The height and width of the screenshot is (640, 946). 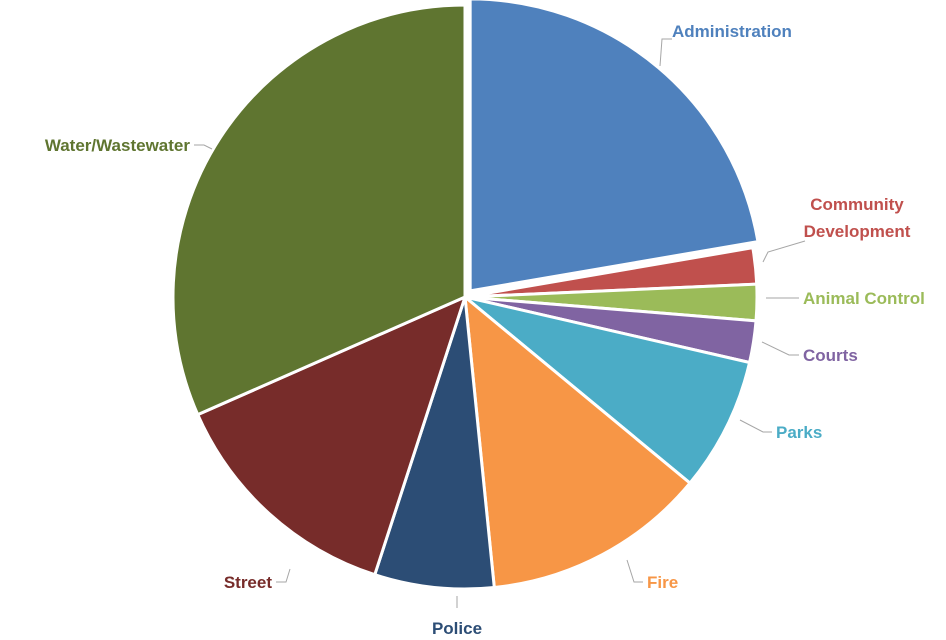 What do you see at coordinates (634, 571) in the screenshot?
I see `leader-line-fire` at bounding box center [634, 571].